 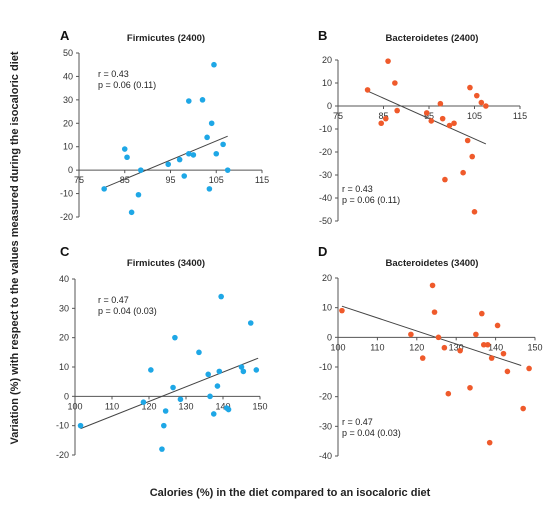 I want to click on x-tick-label: 130, so click(x=456, y=347).